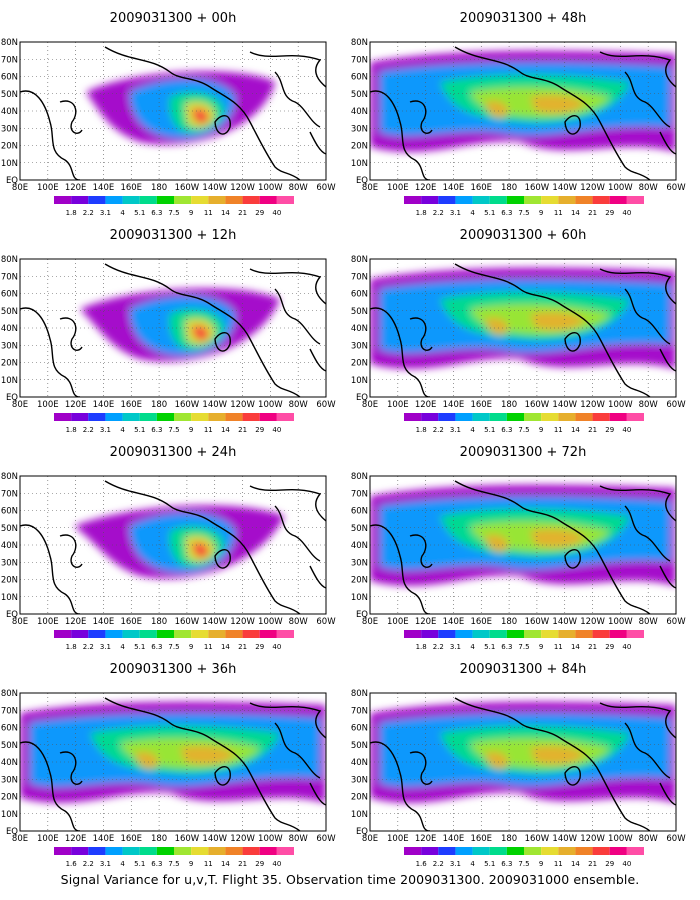  Describe the element at coordinates (359, 277) in the screenshot. I see `y-tick-label: 70N` at that location.